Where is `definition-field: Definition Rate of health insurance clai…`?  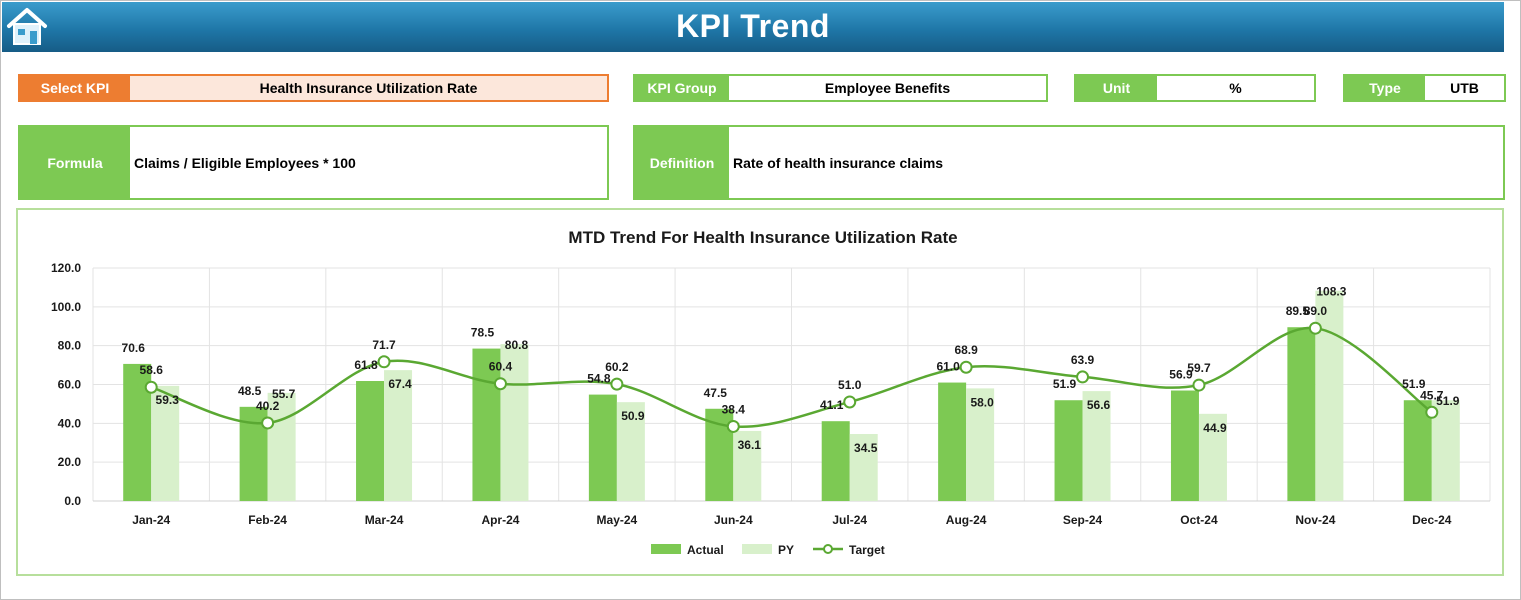
definition-field: Definition Rate of health insurance clai… is located at coordinates (1069, 162).